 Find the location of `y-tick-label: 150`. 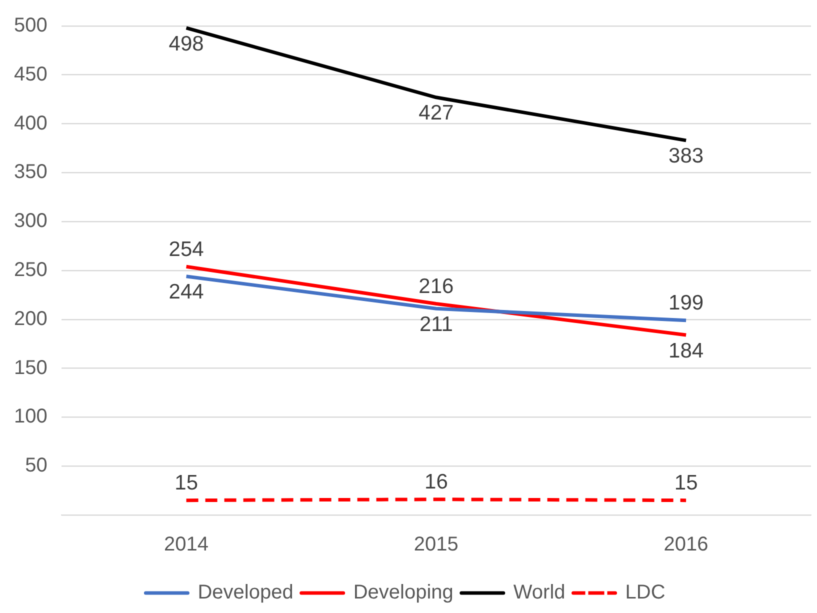

y-tick-label: 150 is located at coordinates (31, 367).